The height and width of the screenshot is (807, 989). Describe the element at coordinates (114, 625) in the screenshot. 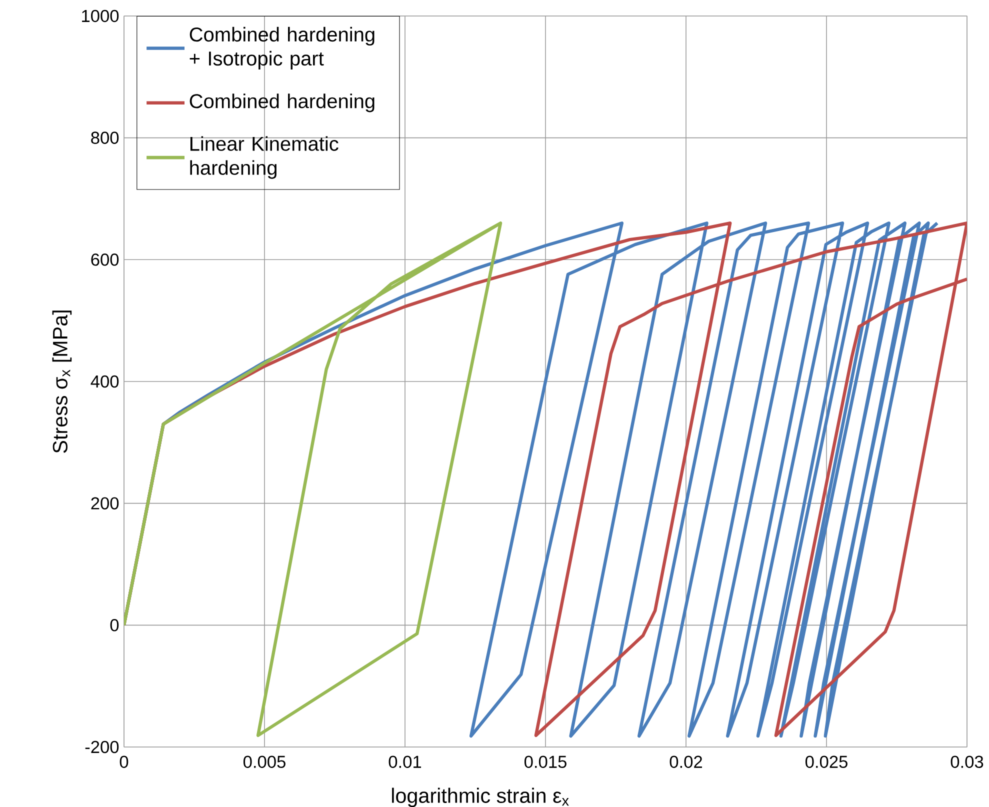

I see `y-tick-label: 0` at that location.